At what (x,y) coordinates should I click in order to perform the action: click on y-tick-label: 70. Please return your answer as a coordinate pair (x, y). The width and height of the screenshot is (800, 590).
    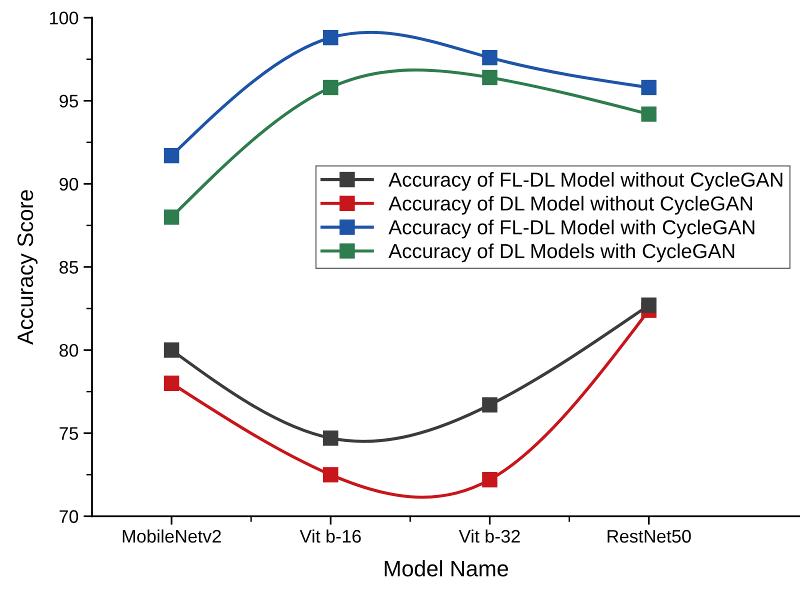
    Looking at the image, I should click on (69, 516).